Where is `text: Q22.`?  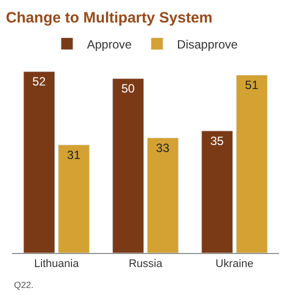 text: Q22. is located at coordinates (24, 285).